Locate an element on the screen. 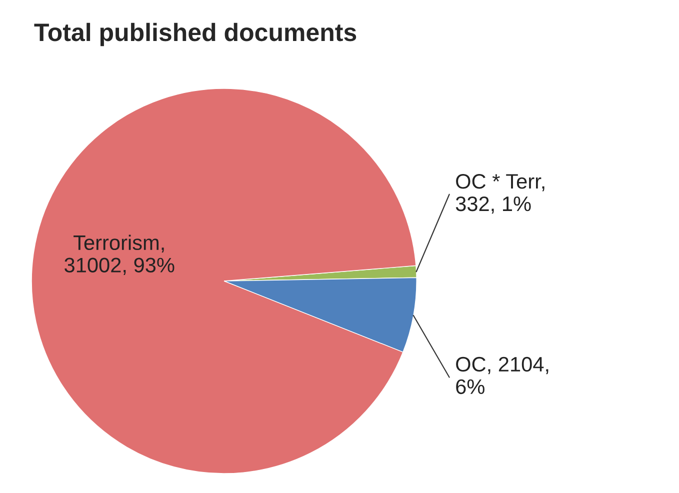 The width and height of the screenshot is (679, 493). slice-label: OC, 2104, 6% is located at coordinates (502, 375).